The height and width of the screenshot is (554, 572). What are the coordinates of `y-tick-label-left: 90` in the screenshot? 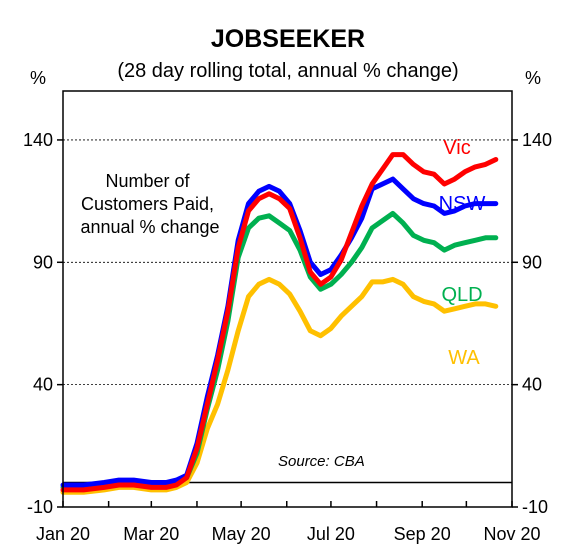 It's located at (43, 262).